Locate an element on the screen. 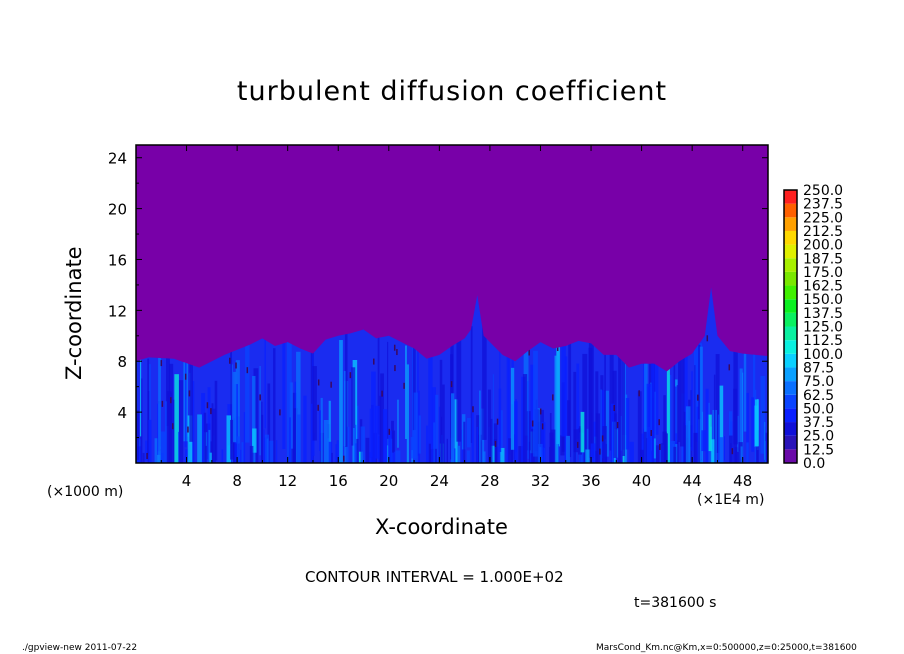 The width and height of the screenshot is (904, 654). y-tick-label: 4 is located at coordinates (122, 413).